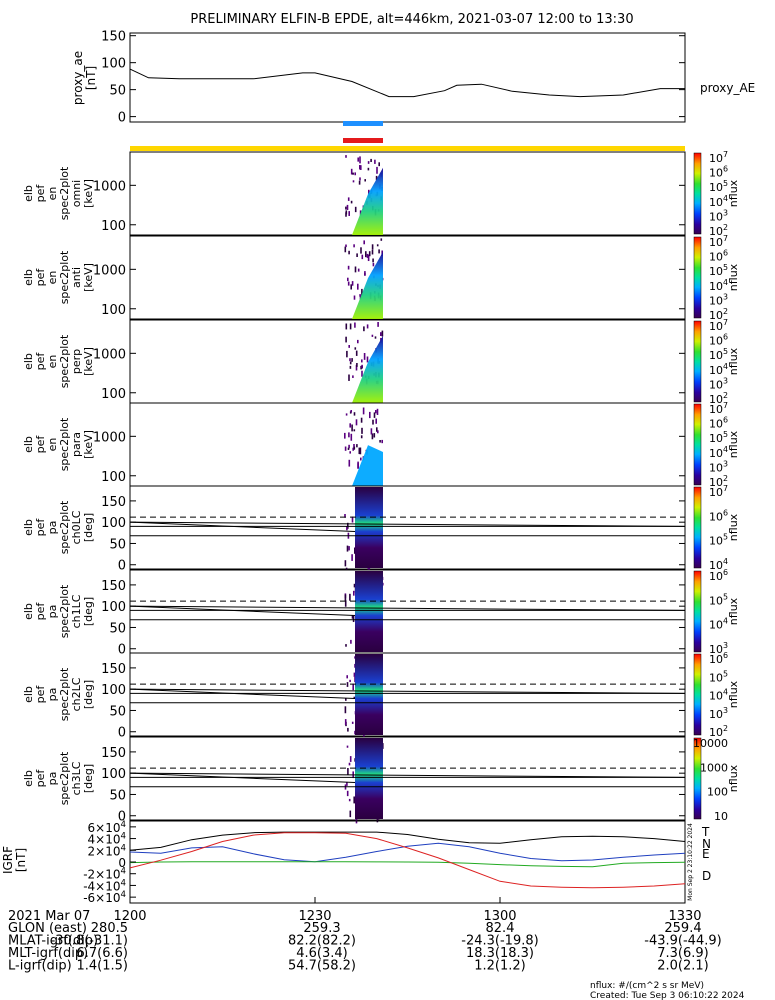 The width and height of the screenshot is (775, 1000). What do you see at coordinates (407, 361) in the screenshot?
I see `spectrogram-frame-elb_pef_en_spec2plot_perp` at bounding box center [407, 361].